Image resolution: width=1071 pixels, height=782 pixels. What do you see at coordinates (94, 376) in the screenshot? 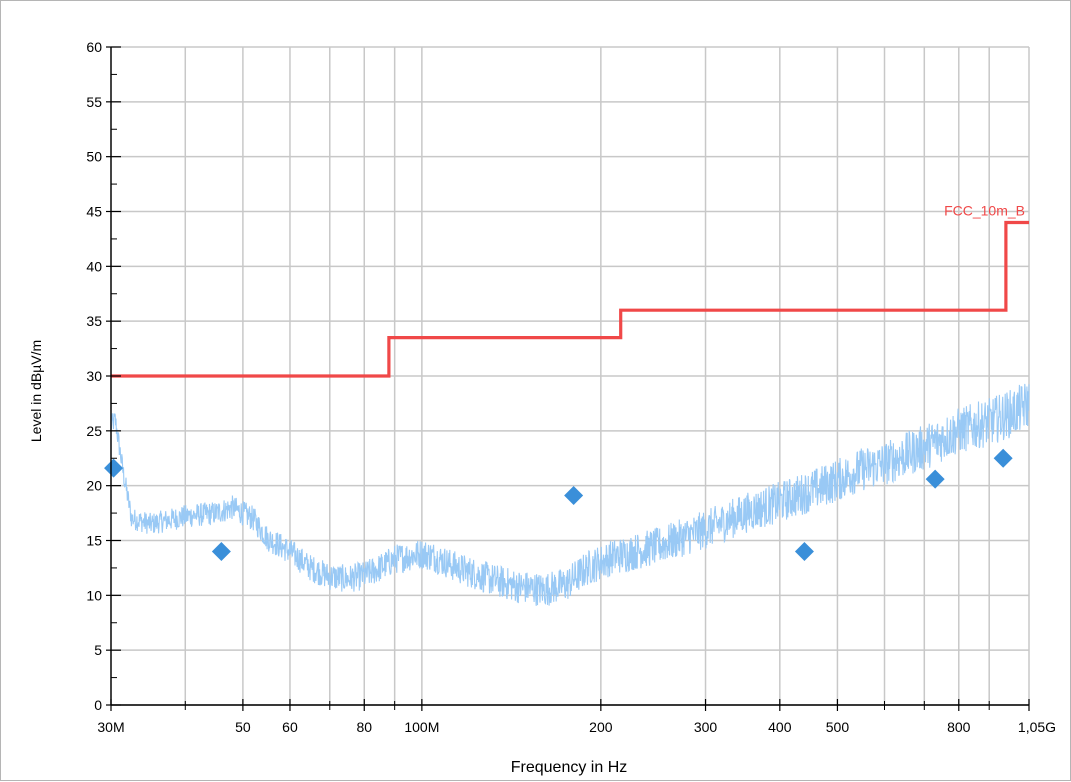
I see `y-tick-label: 30` at bounding box center [94, 376].